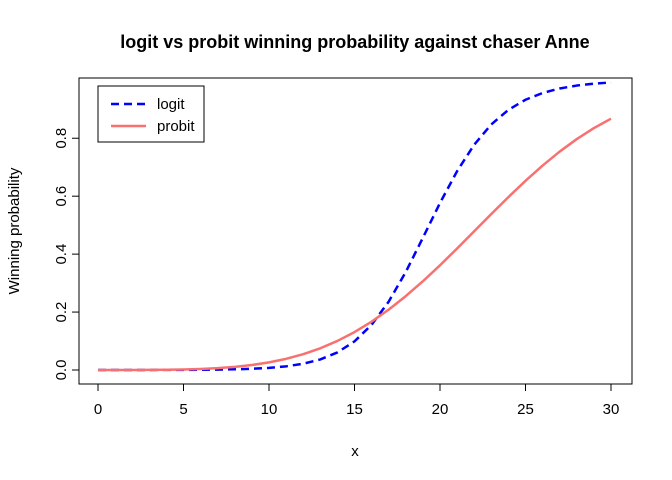 The width and height of the screenshot is (672, 480). Describe the element at coordinates (61, 196) in the screenshot. I see `y-tick-label: 0.6` at that location.